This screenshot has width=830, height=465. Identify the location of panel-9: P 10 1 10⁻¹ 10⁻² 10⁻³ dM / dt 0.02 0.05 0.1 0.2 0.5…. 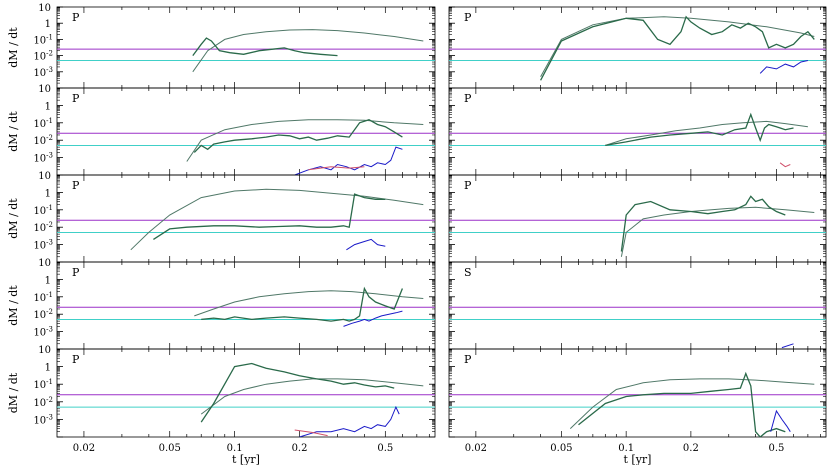
(221, 405).